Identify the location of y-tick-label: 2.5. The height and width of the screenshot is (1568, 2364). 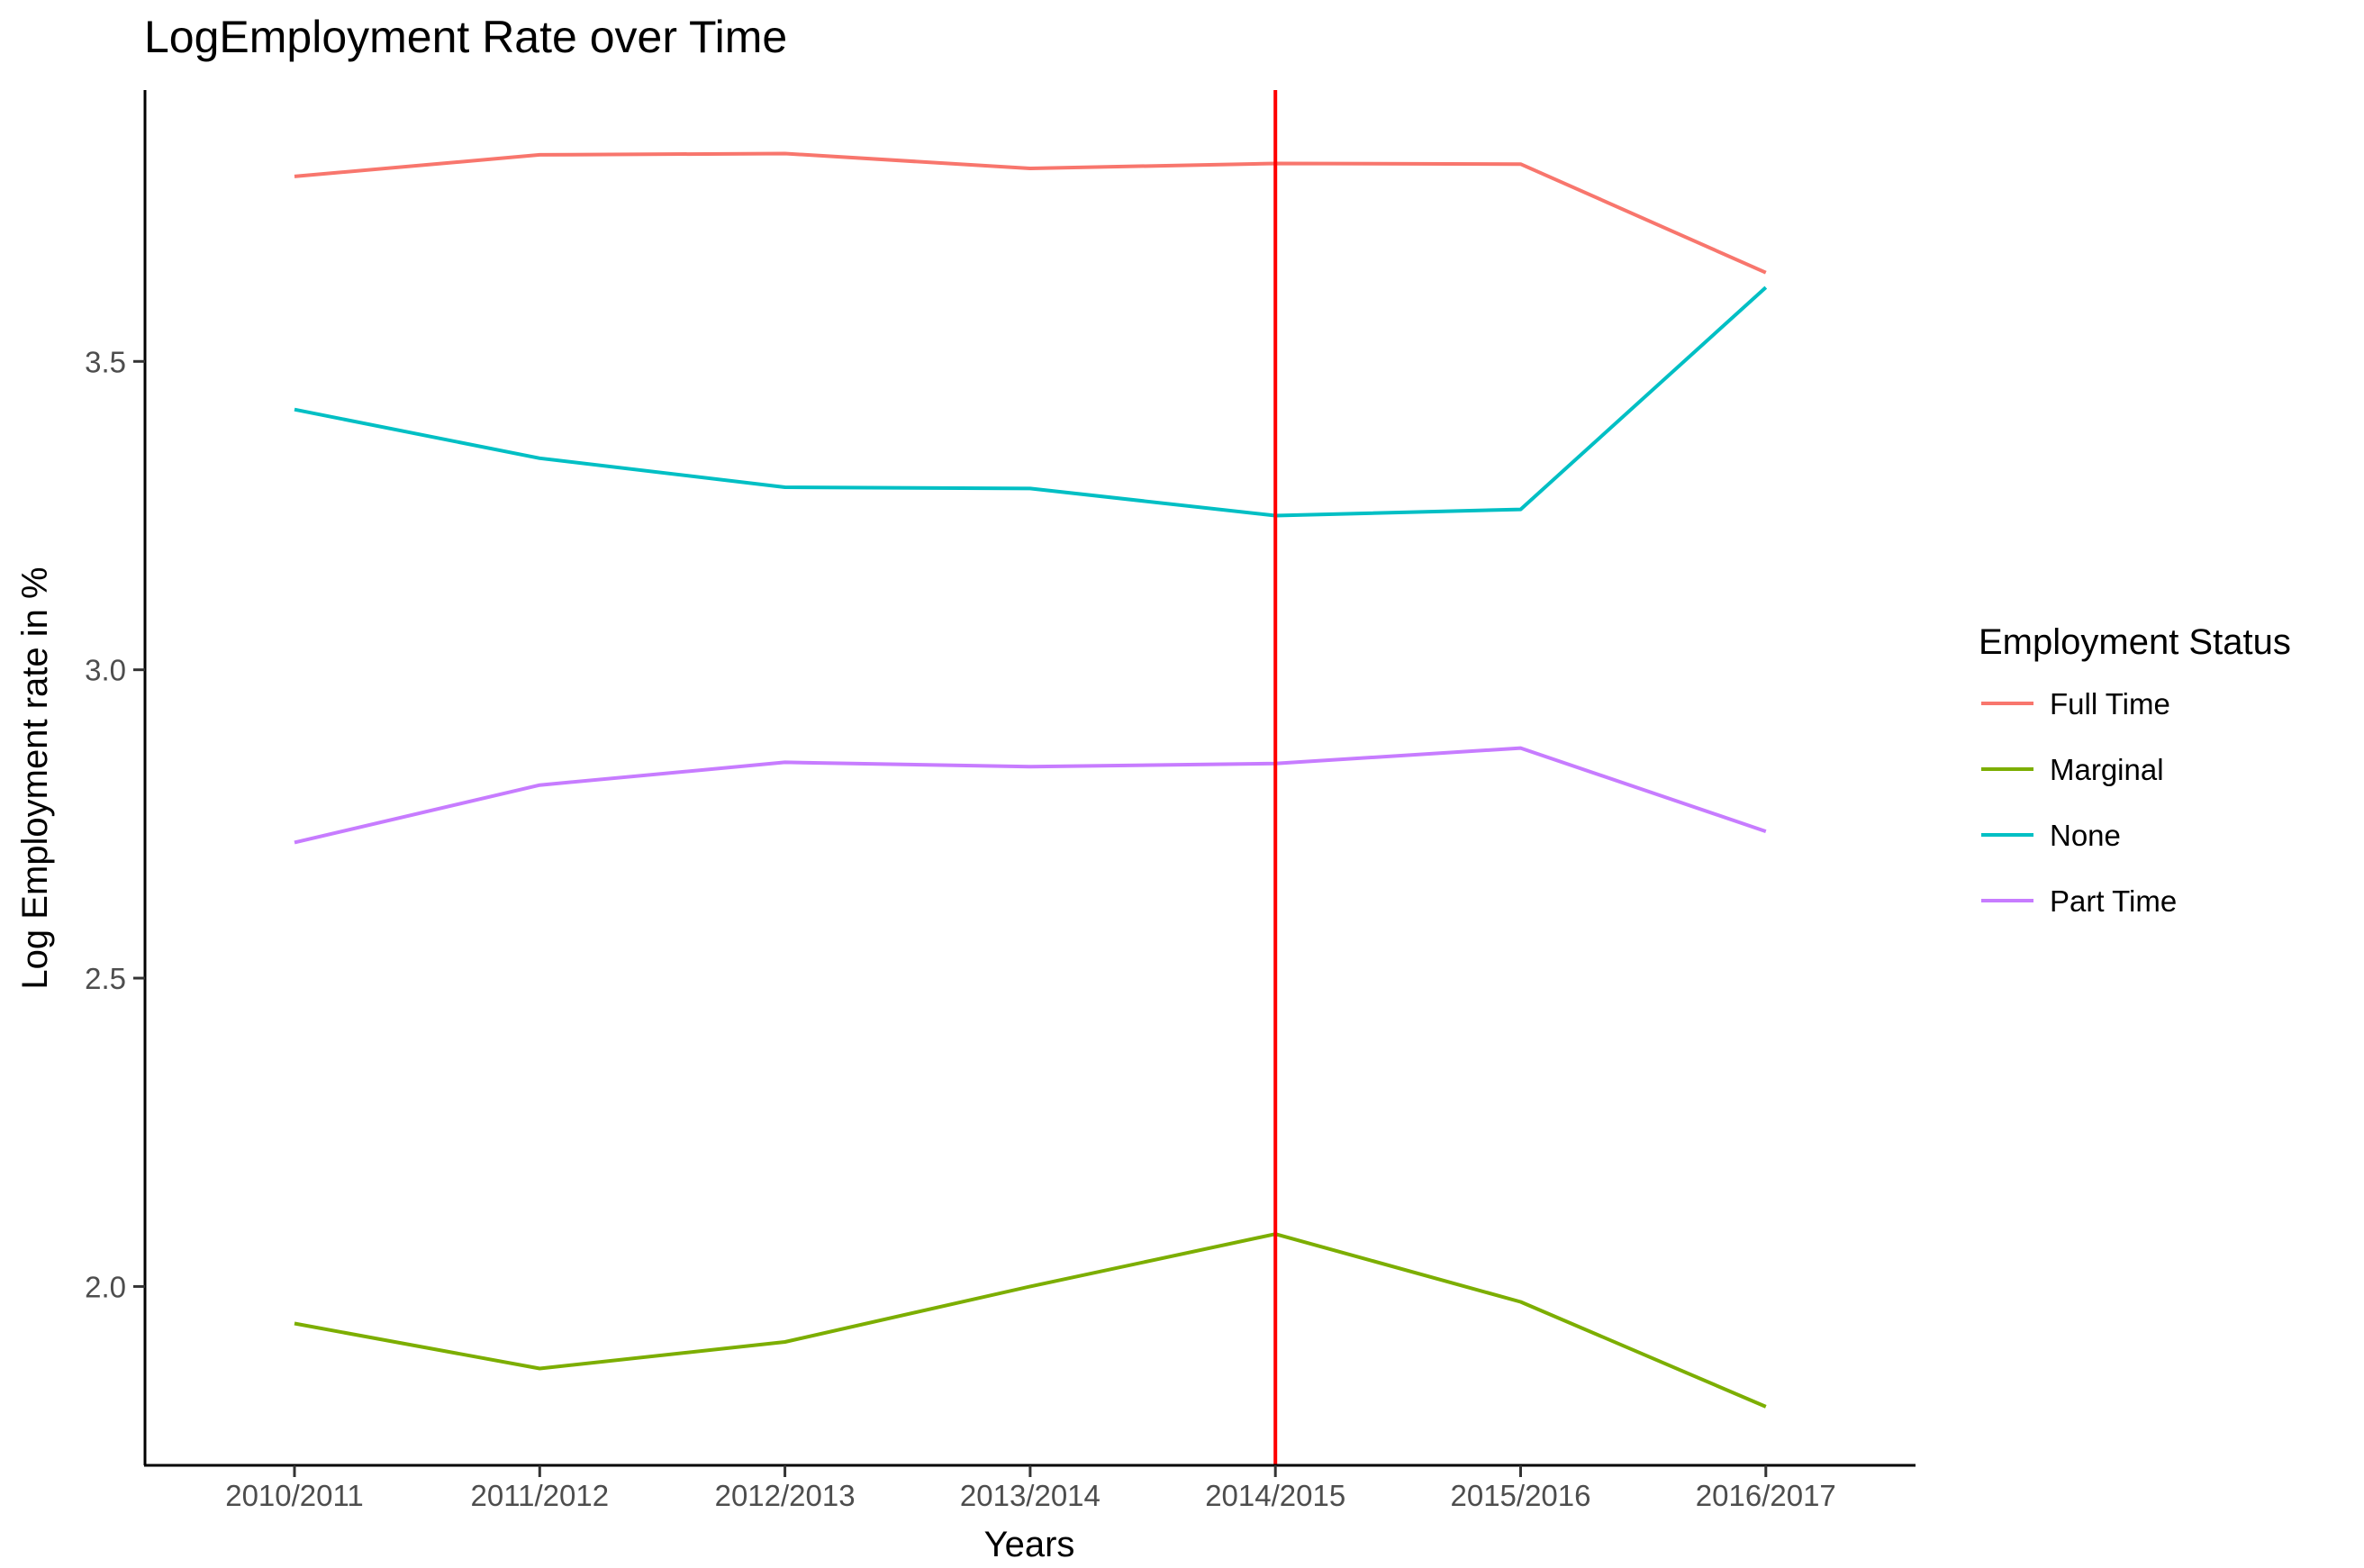
(106, 979).